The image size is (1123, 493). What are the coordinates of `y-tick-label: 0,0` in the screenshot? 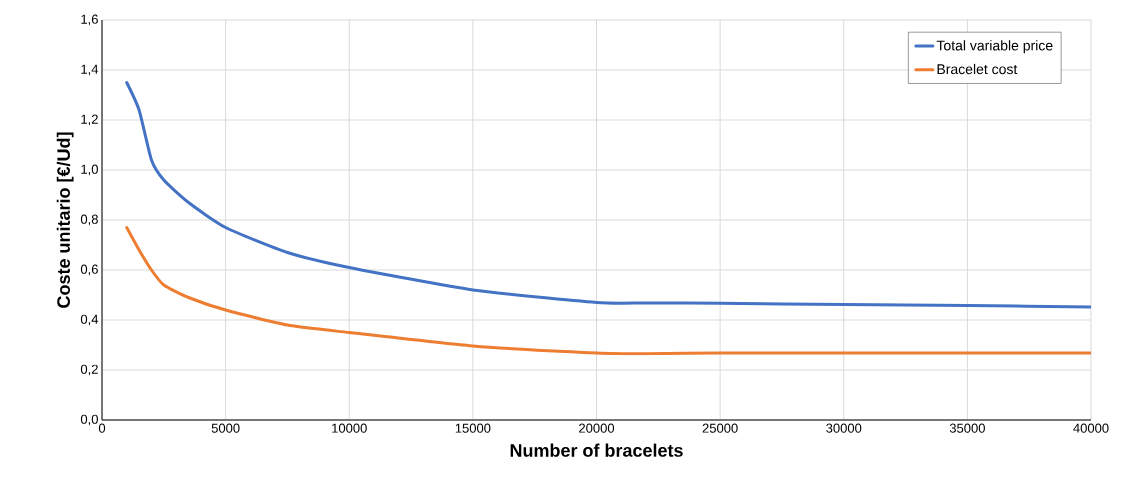 It's located at (89, 420).